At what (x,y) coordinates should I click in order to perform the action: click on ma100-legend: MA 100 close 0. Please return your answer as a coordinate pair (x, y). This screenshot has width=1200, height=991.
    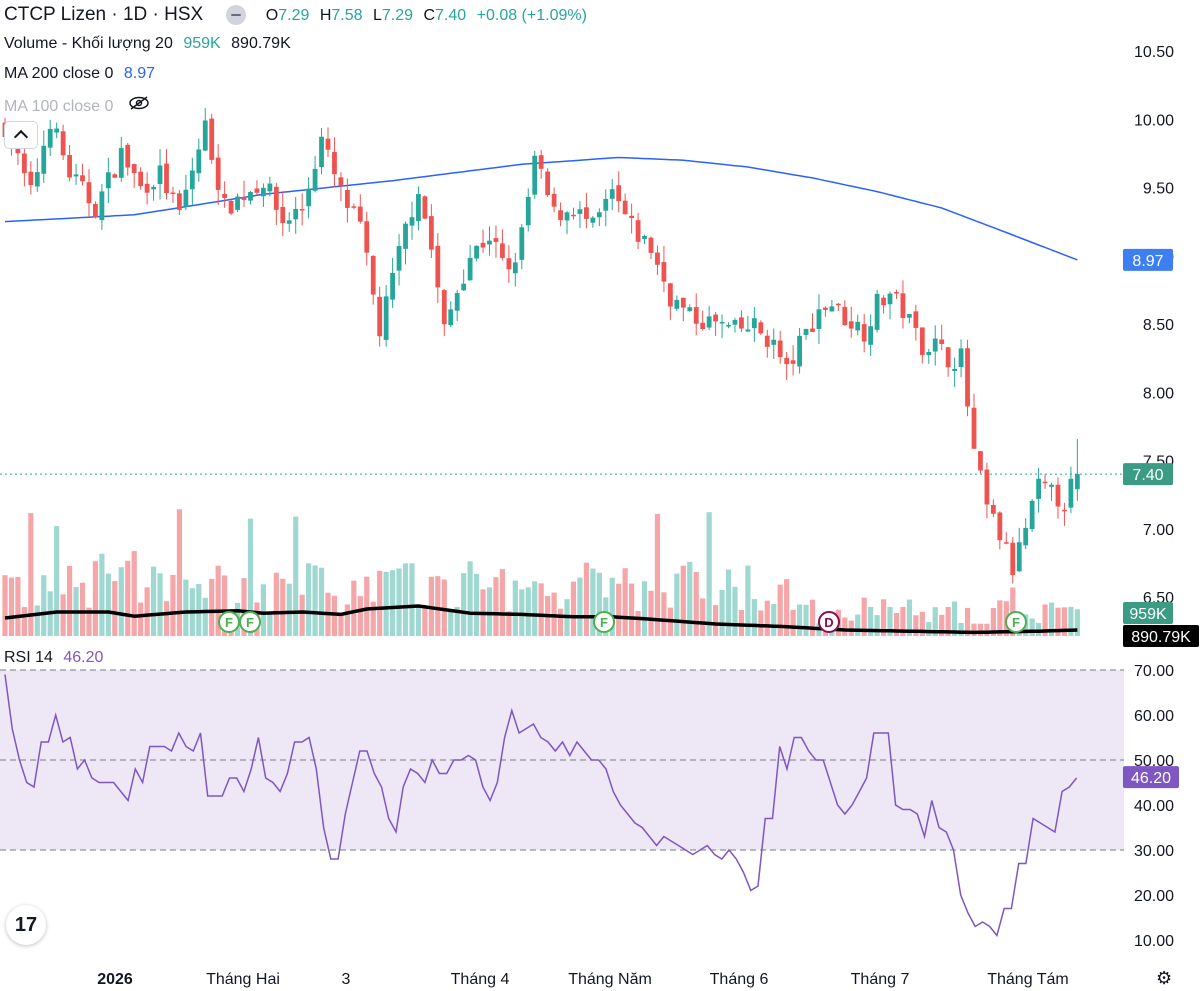
    Looking at the image, I should click on (77, 105).